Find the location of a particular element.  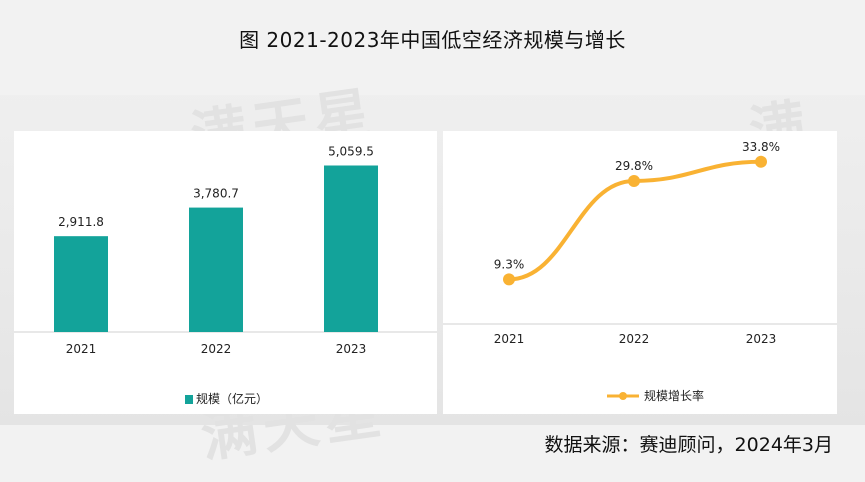

bar-value-label-2023: 5,059.5 is located at coordinates (351, 151).